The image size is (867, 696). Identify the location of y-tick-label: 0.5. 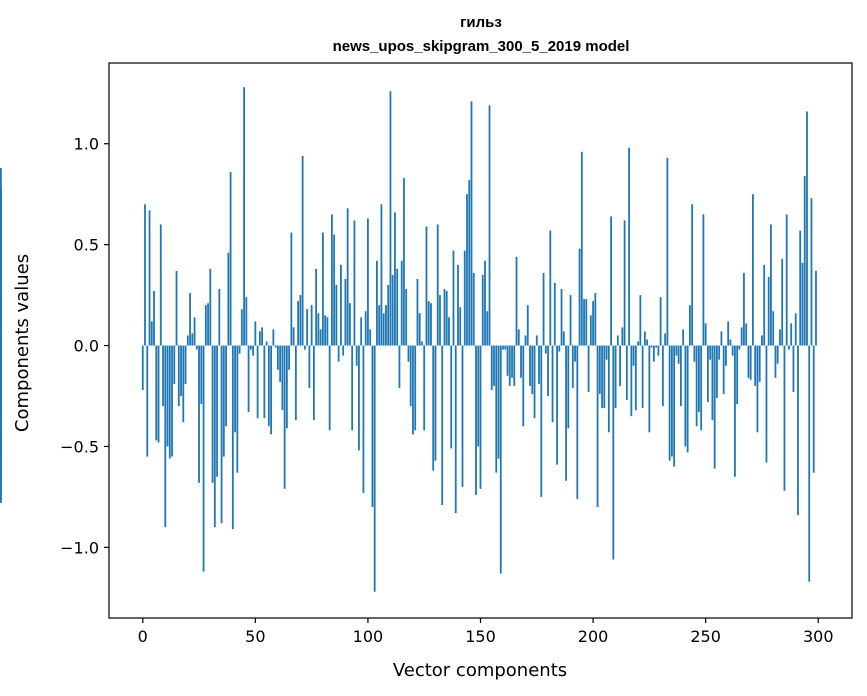
(86, 245).